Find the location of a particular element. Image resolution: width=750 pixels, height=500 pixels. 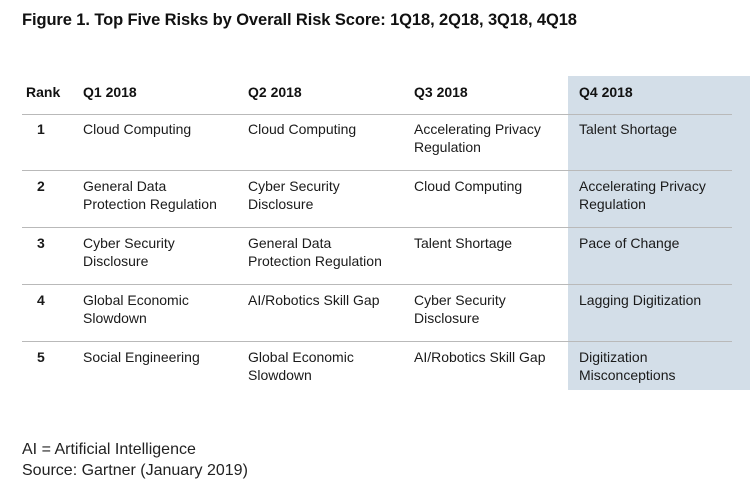

header-q1: Q1 2018 is located at coordinates (110, 92).